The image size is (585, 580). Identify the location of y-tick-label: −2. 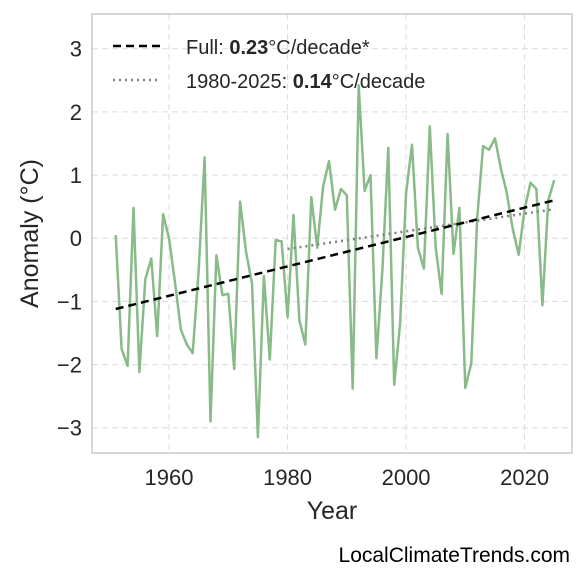
(69, 365).